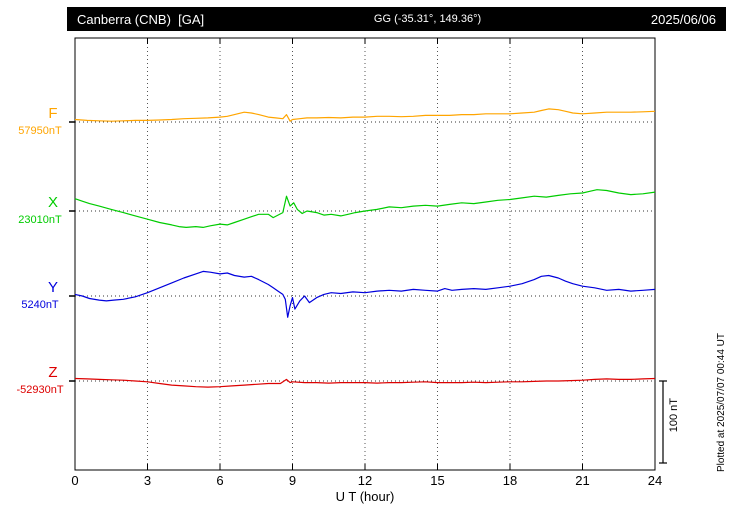 This screenshot has width=730, height=520. Describe the element at coordinates (721, 402) in the screenshot. I see `plotted-at-note: Plotted at 2025/07/07 00:44 UT` at that location.